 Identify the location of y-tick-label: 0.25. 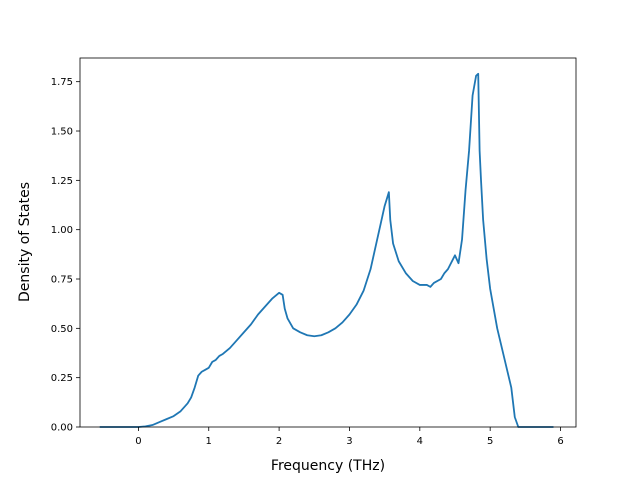
(62, 378).